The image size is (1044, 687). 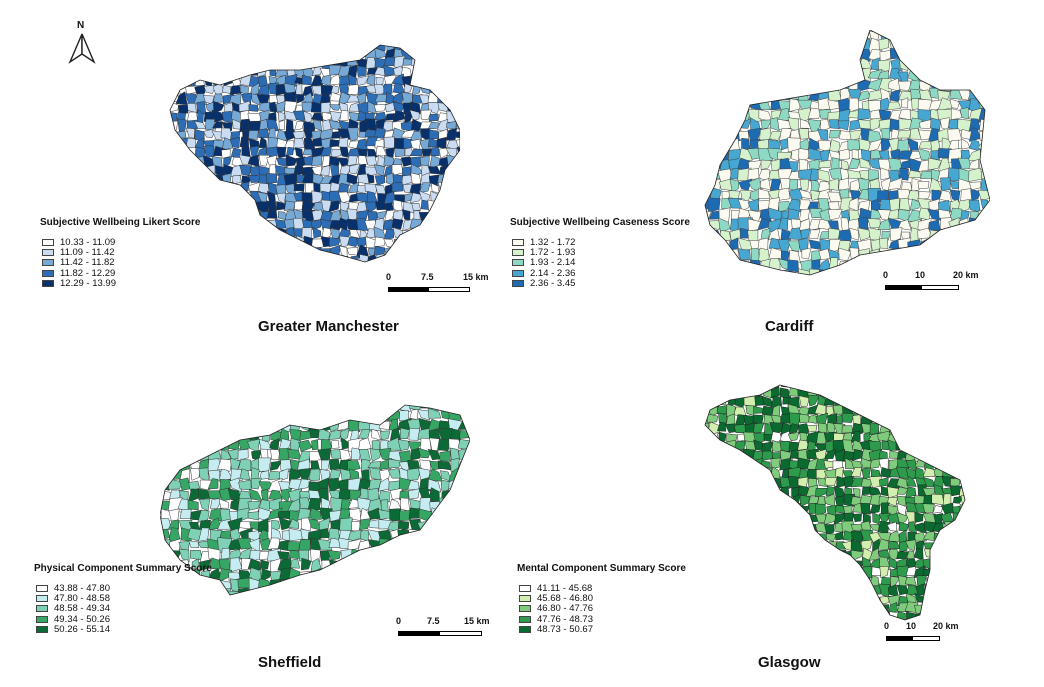 What do you see at coordinates (81, 25) in the screenshot?
I see `north-label: N` at bounding box center [81, 25].